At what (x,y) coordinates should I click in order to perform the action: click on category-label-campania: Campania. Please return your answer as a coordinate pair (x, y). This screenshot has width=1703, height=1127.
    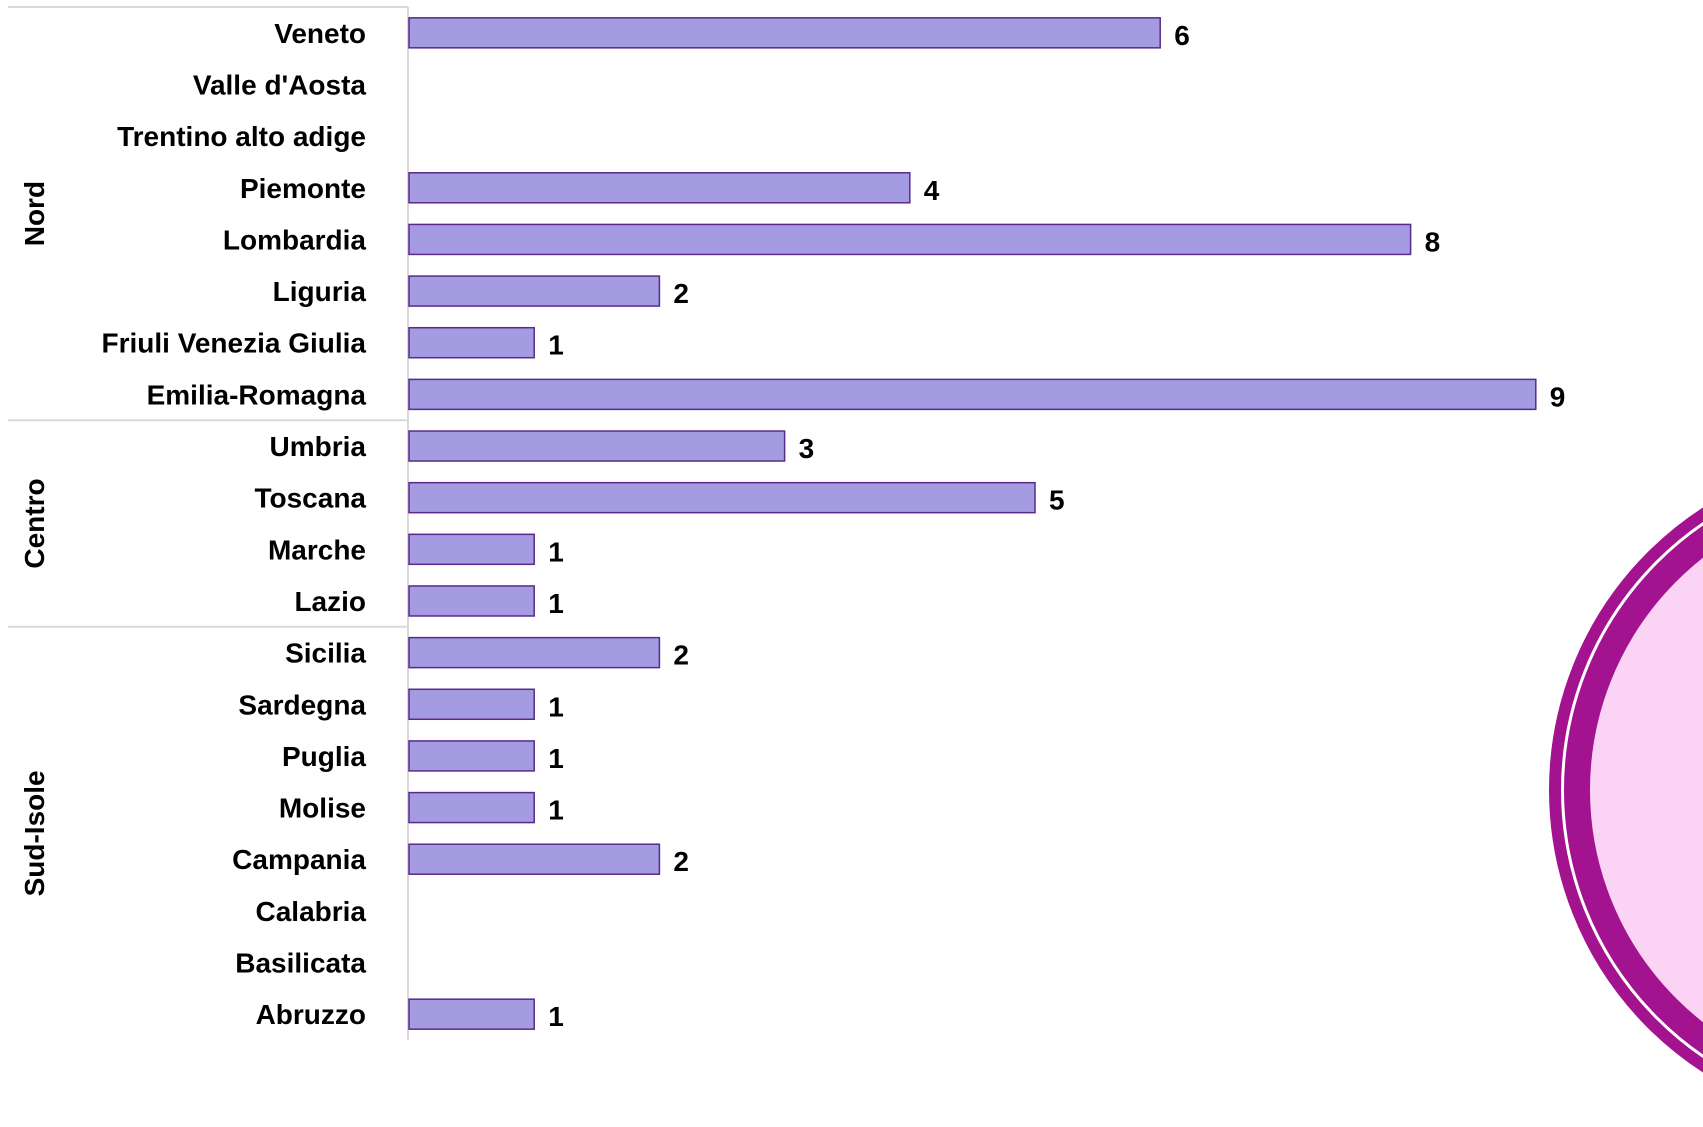
    Looking at the image, I should click on (299, 859).